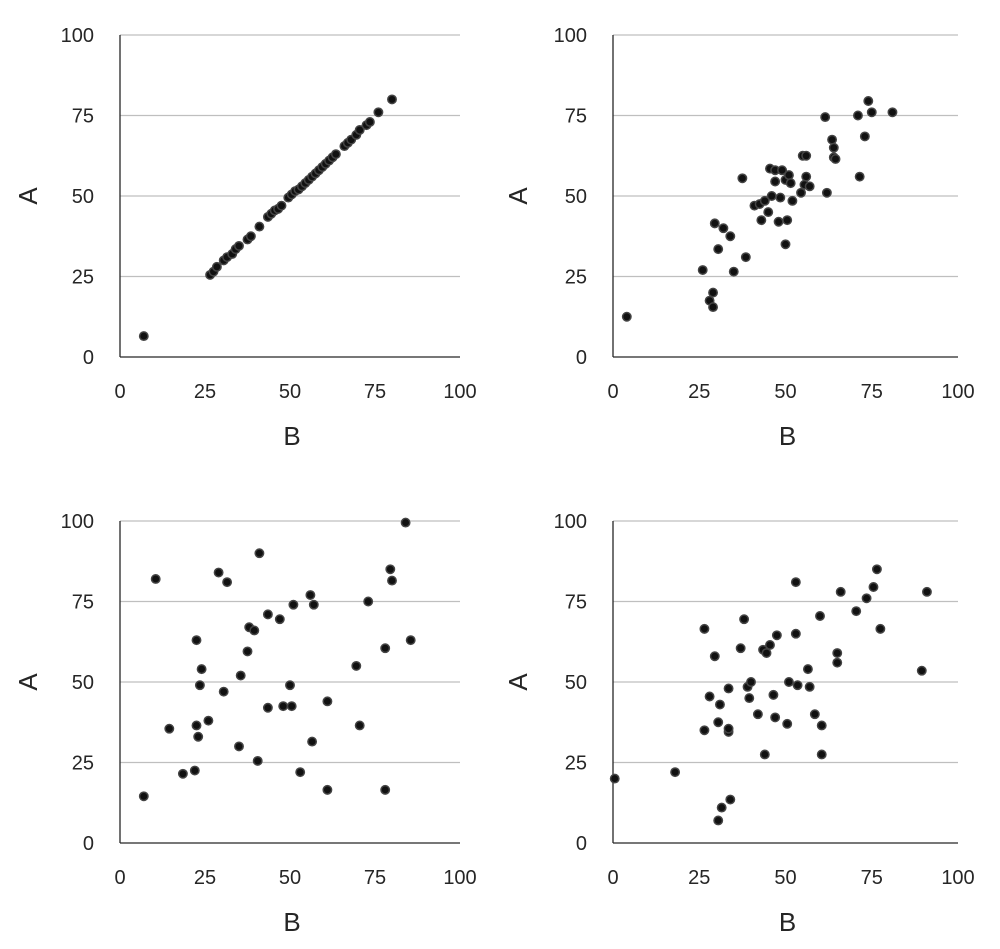 The width and height of the screenshot is (1000, 949). Describe the element at coordinates (83, 117) in the screenshot. I see `y-tick-label: 75` at that location.